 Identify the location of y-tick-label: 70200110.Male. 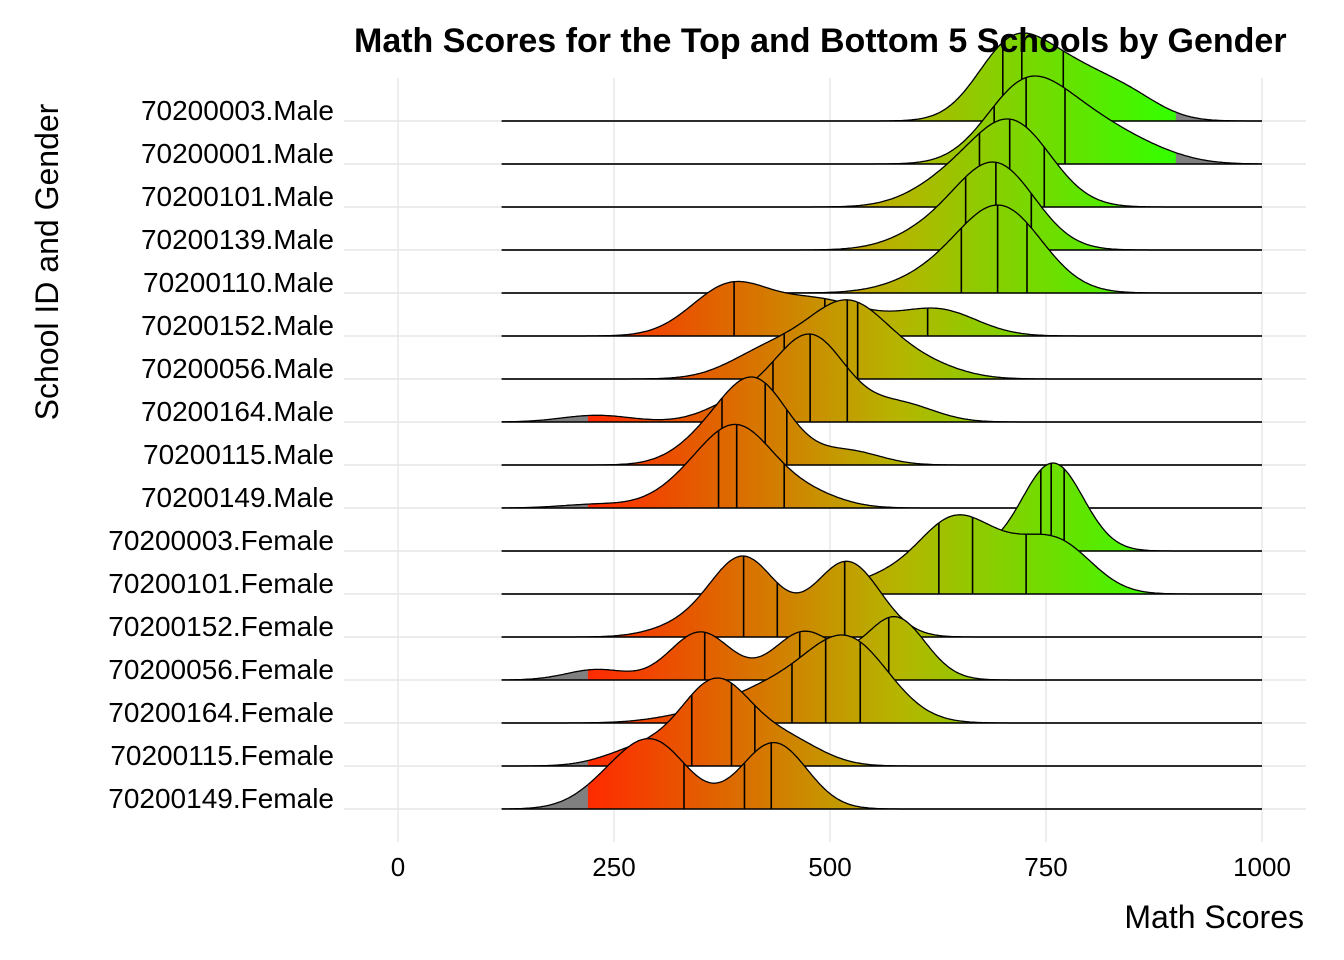
(238, 282).